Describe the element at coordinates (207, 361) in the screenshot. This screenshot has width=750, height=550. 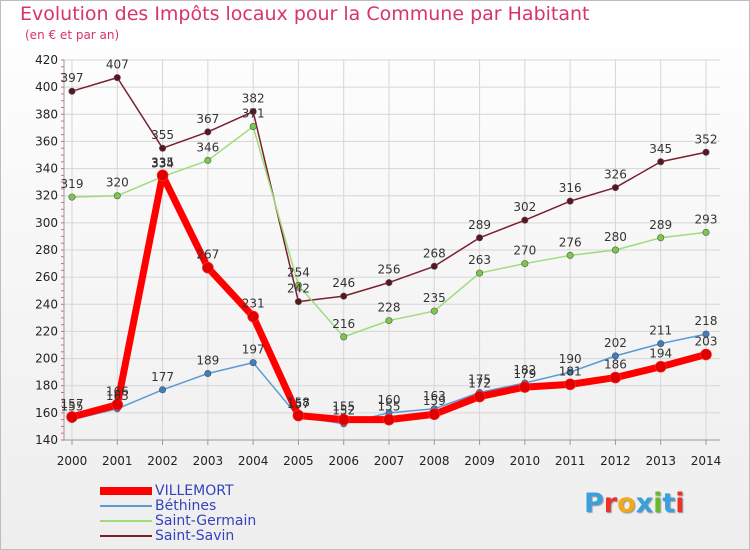
I see `data-label-b-thines: 189` at that location.